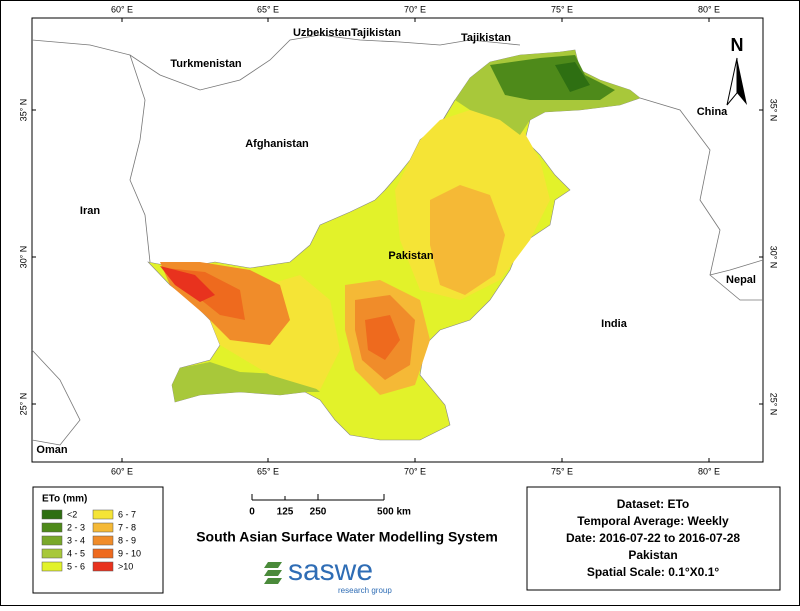  Describe the element at coordinates (712, 112) in the screenshot. I see `place-label: China` at that location.